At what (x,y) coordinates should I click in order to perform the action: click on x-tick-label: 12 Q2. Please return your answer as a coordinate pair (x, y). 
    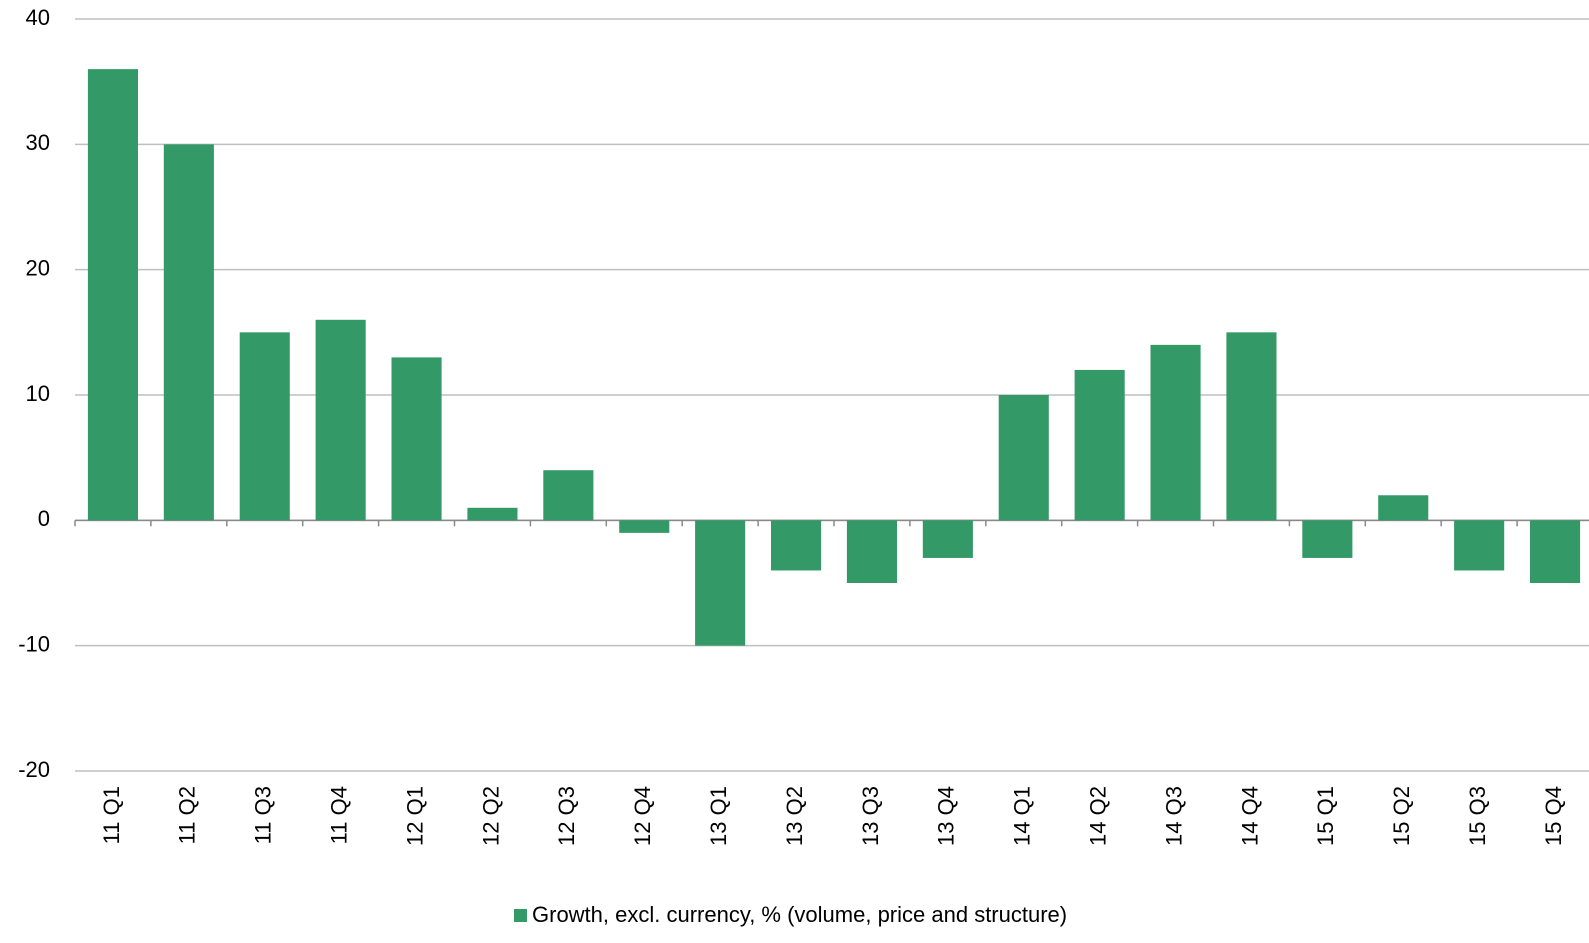
    Looking at the image, I should click on (490, 816).